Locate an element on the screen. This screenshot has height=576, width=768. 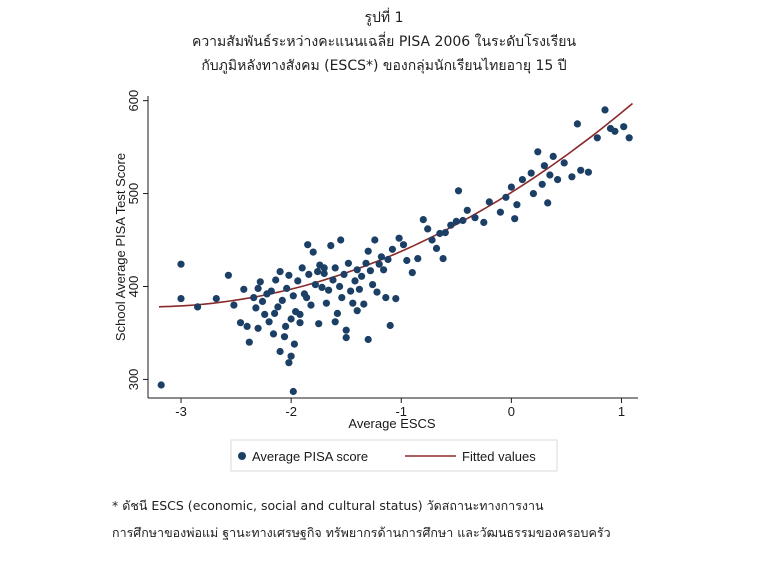
x-tick-label: 1 is located at coordinates (621, 411).